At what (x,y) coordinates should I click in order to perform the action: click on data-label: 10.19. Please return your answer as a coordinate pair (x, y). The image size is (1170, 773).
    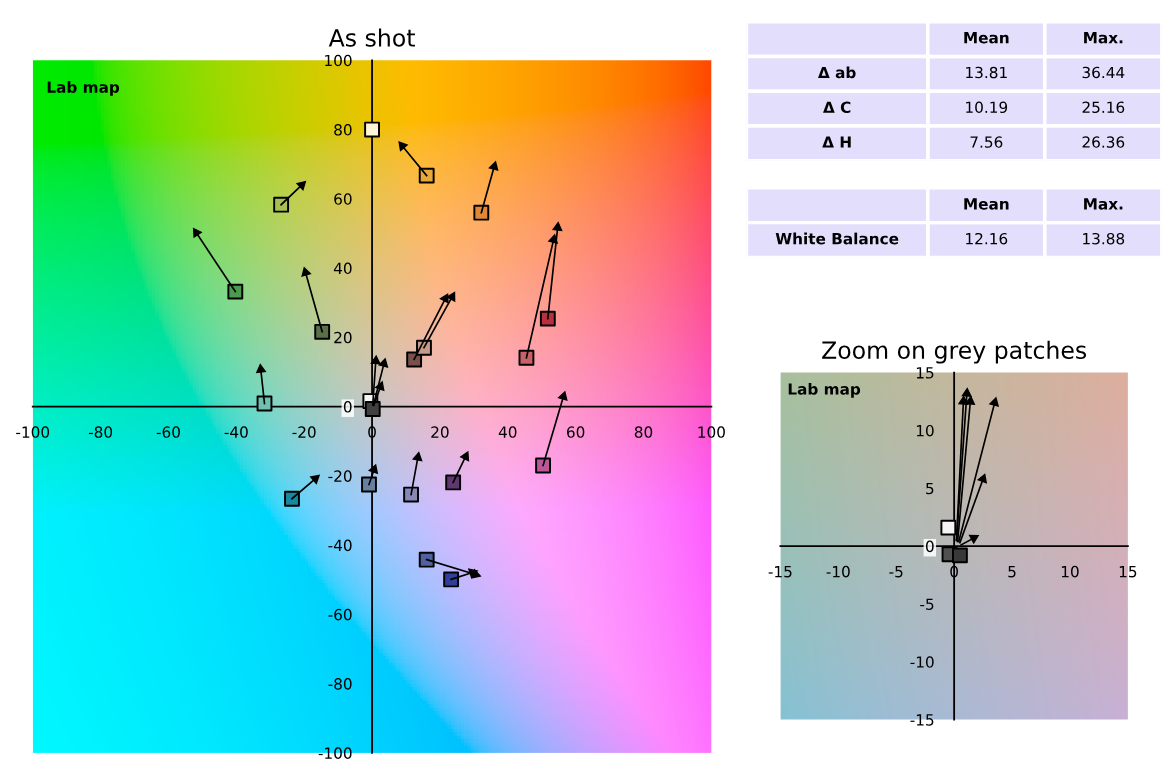
    Looking at the image, I should click on (987, 107).